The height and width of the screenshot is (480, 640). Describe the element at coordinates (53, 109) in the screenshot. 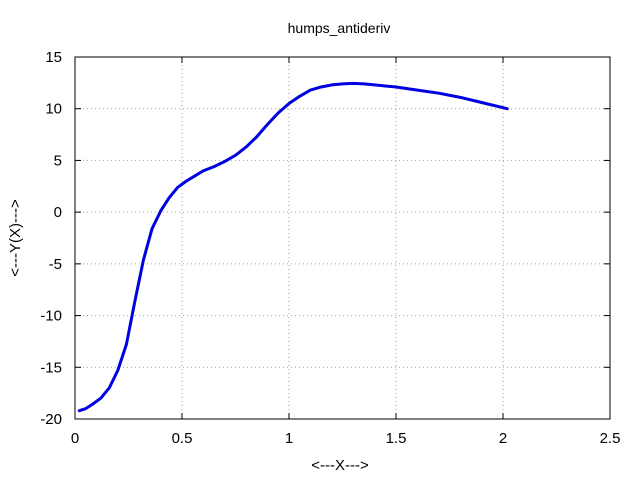

I see `y-tick-label: 10` at that location.